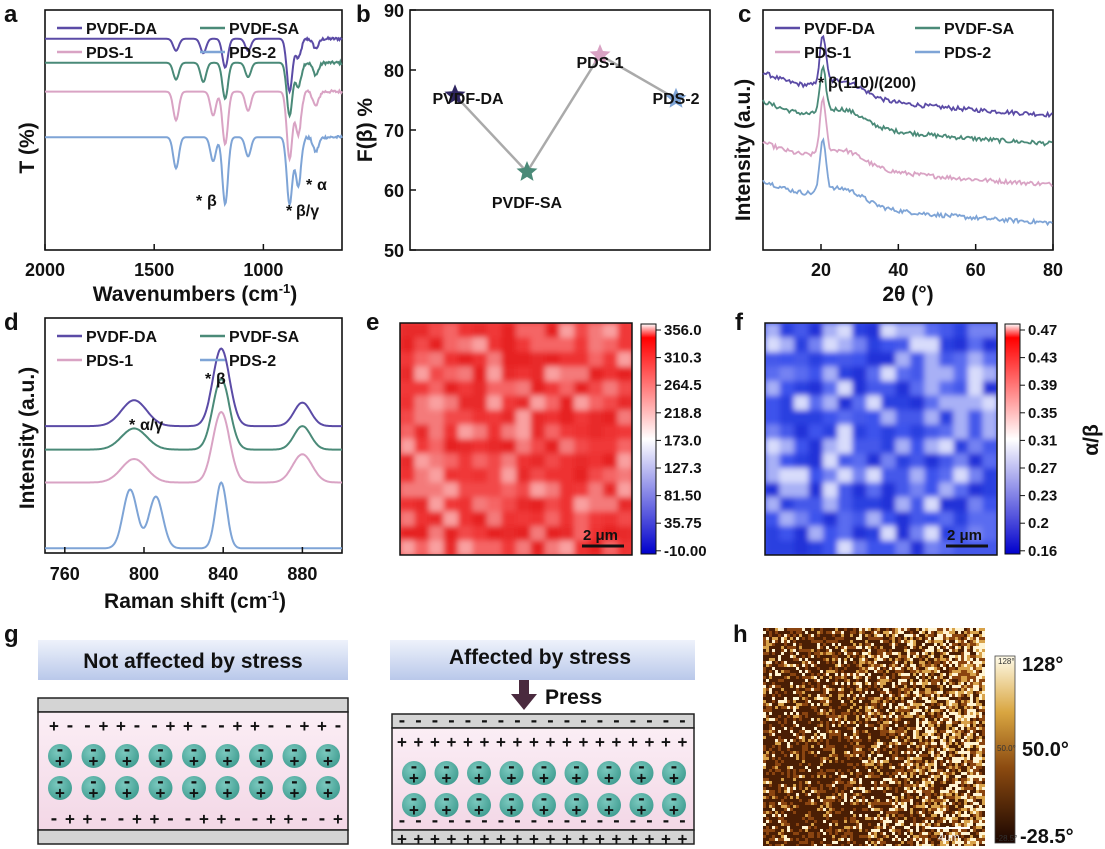 Image resolution: width=1105 pixels, height=849 pixels. What do you see at coordinates (683, 496) in the screenshot?
I see `colorbar-tick-label: 81.50` at bounding box center [683, 496].